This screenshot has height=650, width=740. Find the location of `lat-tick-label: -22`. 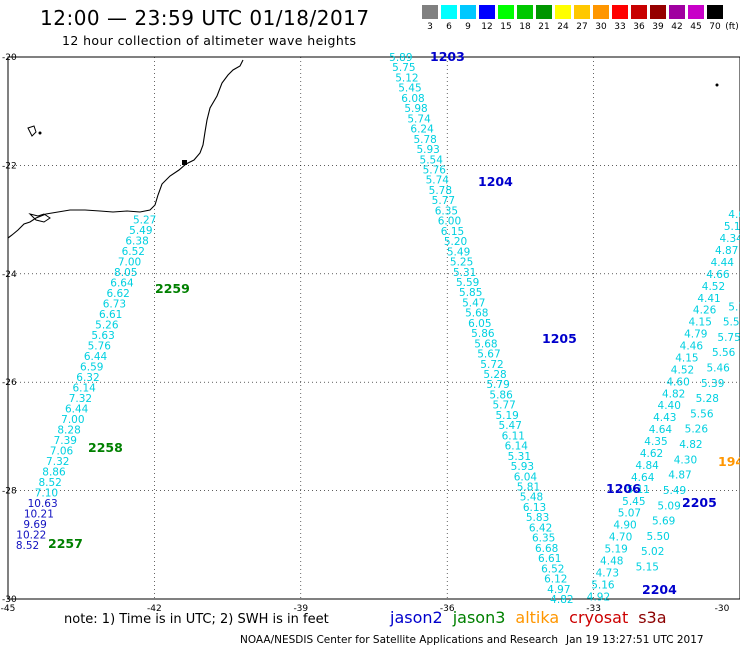

lat-tick-label: -22 is located at coordinates (9, 166).